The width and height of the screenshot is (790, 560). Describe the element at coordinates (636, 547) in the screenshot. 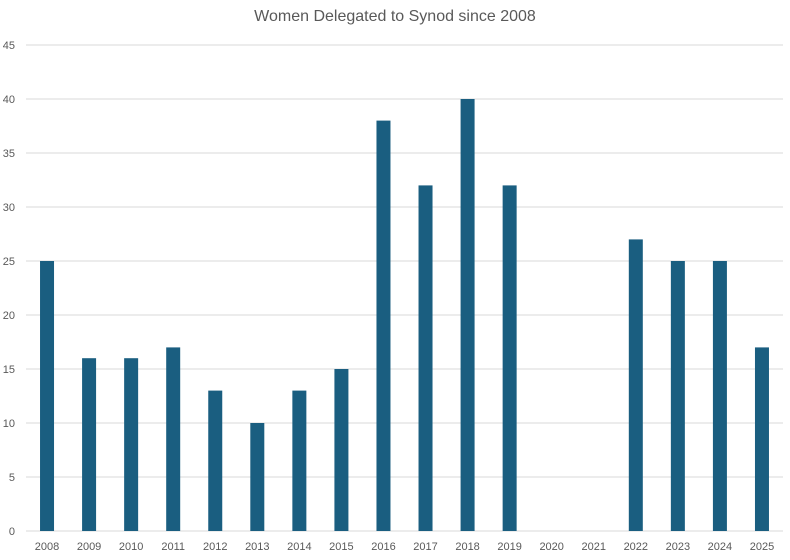

I see `x-tick-label-2022: 2022` at that location.